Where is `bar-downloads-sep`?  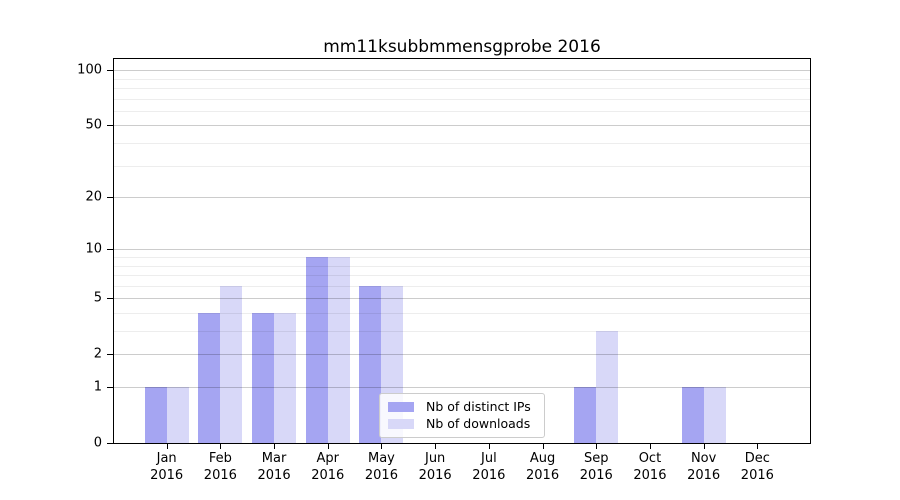 bar-downloads-sep is located at coordinates (607, 387).